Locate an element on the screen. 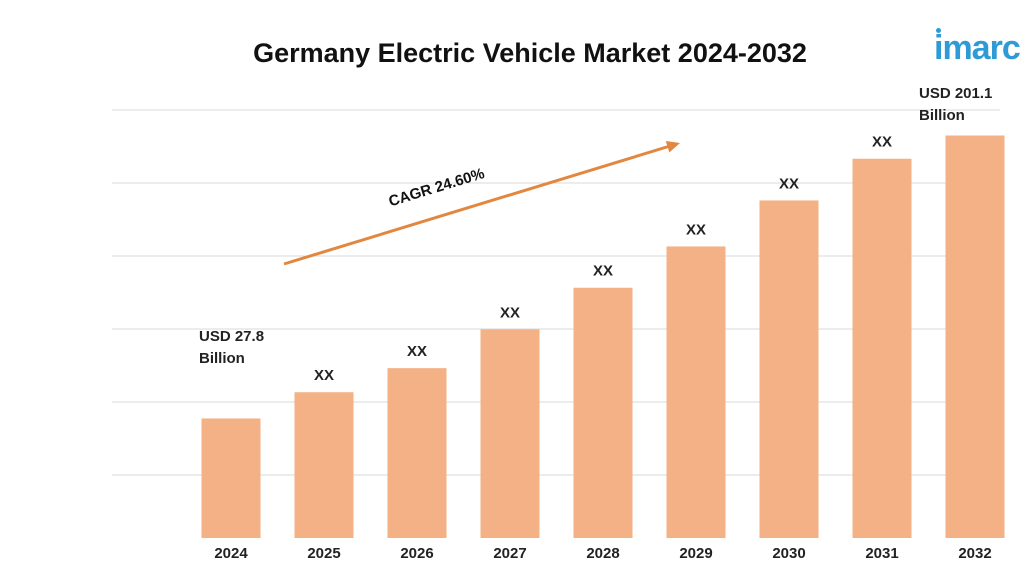 The width and height of the screenshot is (1024, 576). cagr-arrow-group: CAGR 24.60% is located at coordinates (481, 203).